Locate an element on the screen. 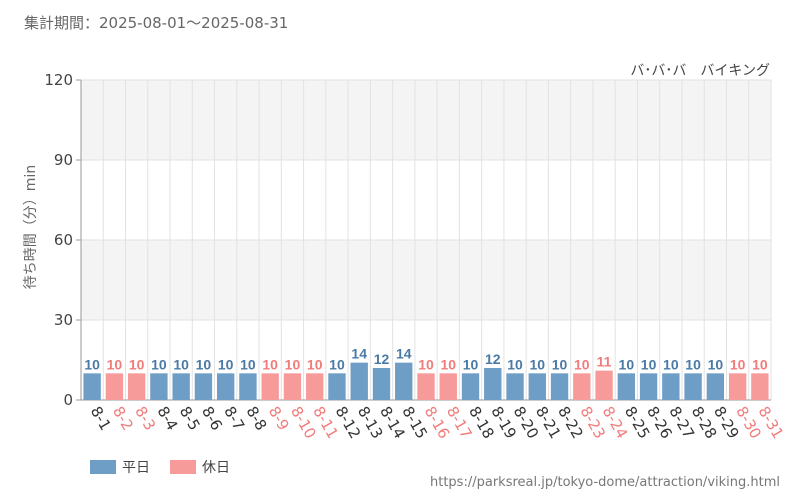 This screenshot has height=500, width=800. y-tick-label: 90 is located at coordinates (63, 160).